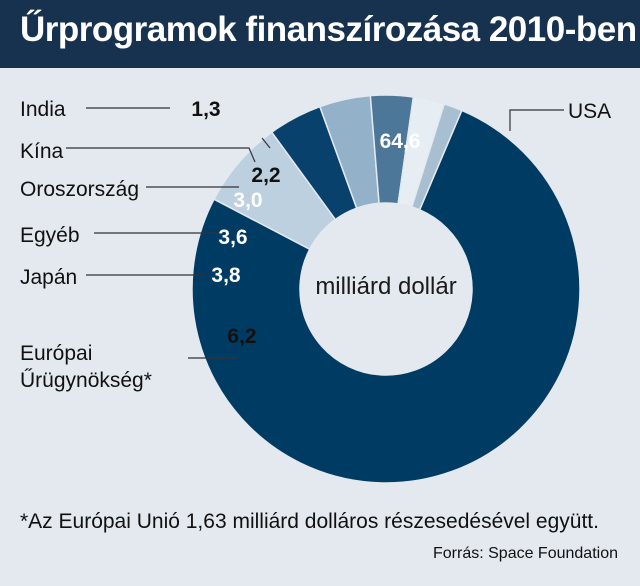 Image resolution: width=640 pixels, height=586 pixels. What do you see at coordinates (241, 336) in the screenshot?
I see `value-label-európai-űrügynökség: 6,2` at bounding box center [241, 336].